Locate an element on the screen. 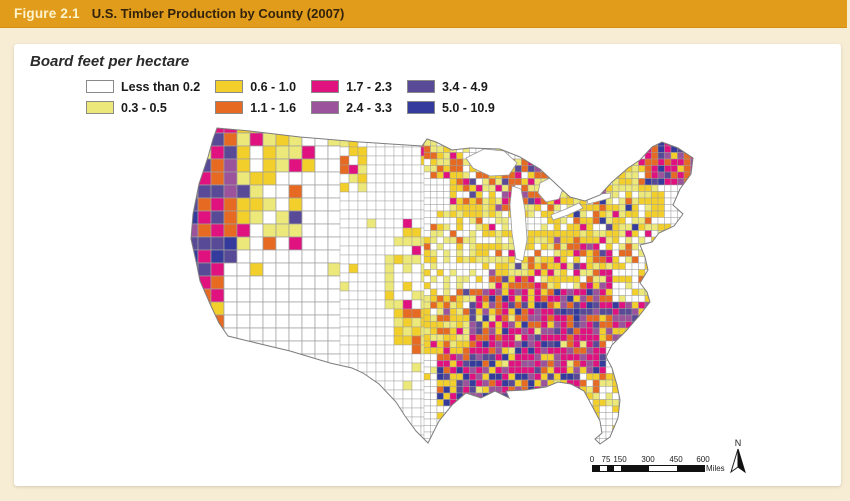 The image size is (850, 501). figure-title: U.S. Timber Production by County (2007) is located at coordinates (218, 13).